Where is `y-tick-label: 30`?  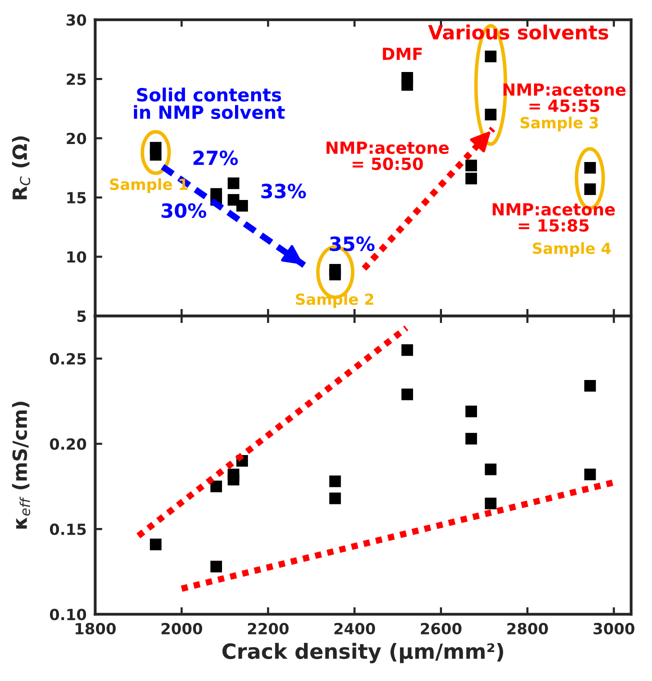 y-tick-label: 30 is located at coordinates (76, 20).